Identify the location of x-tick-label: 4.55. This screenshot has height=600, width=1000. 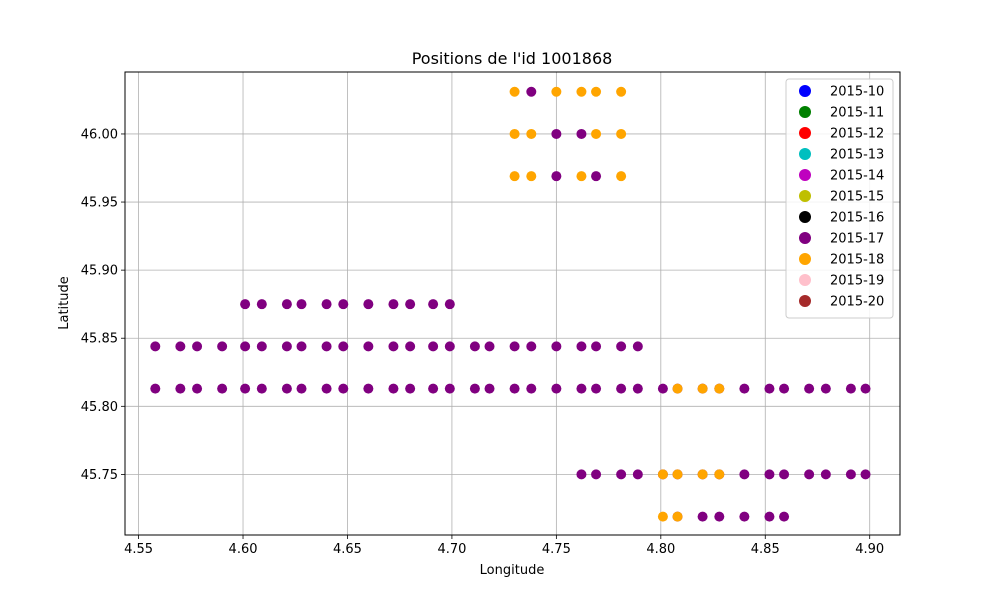
(138, 549).